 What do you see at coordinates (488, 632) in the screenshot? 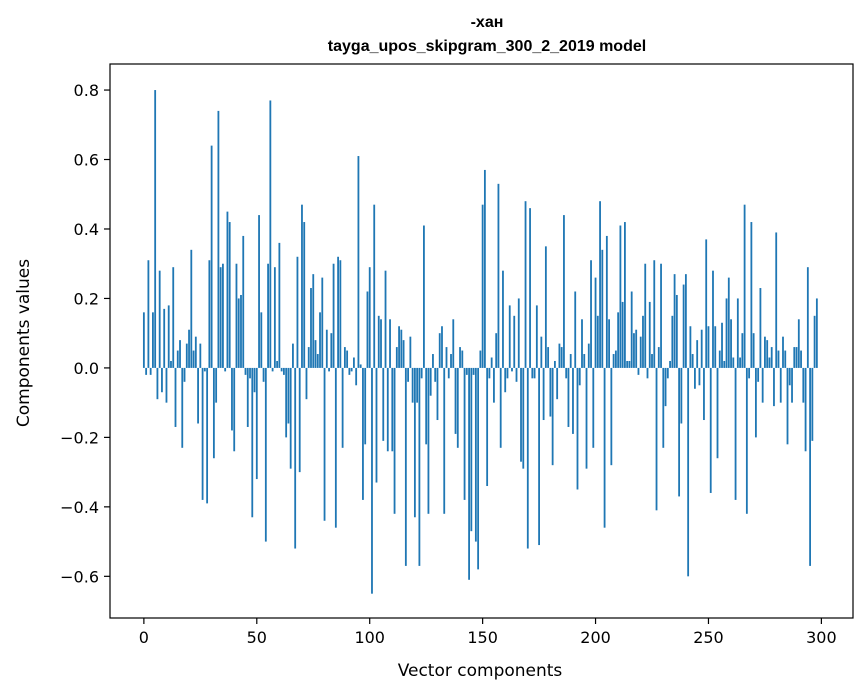
I see `x-axis-ticks: 0 50 100 150 200 250 300` at bounding box center [488, 632].